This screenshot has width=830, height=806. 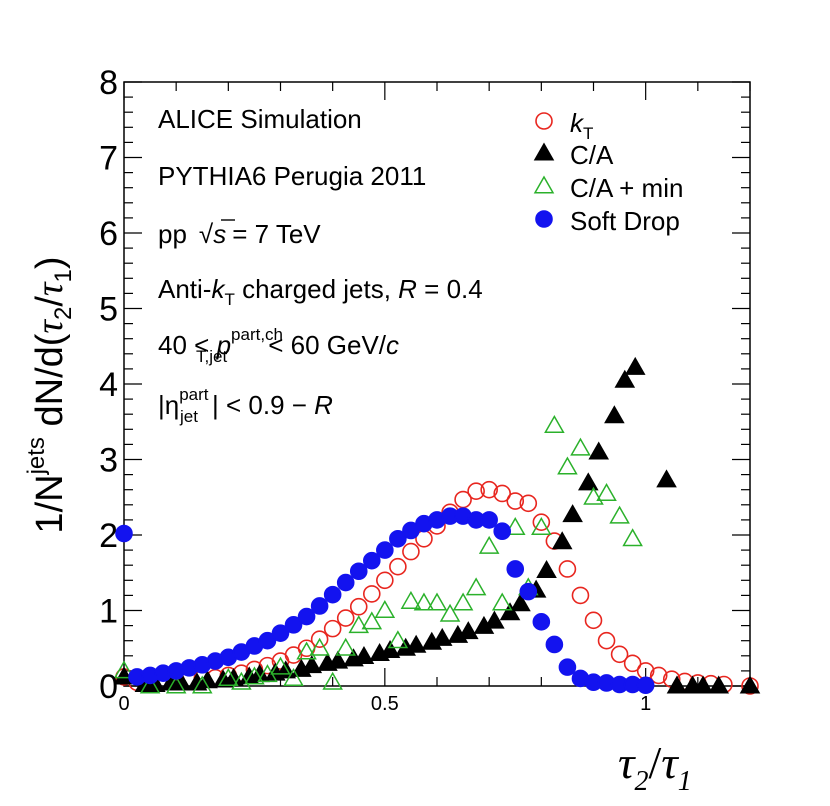 I want to click on legend-marker-c-a, so click(x=544, y=151).